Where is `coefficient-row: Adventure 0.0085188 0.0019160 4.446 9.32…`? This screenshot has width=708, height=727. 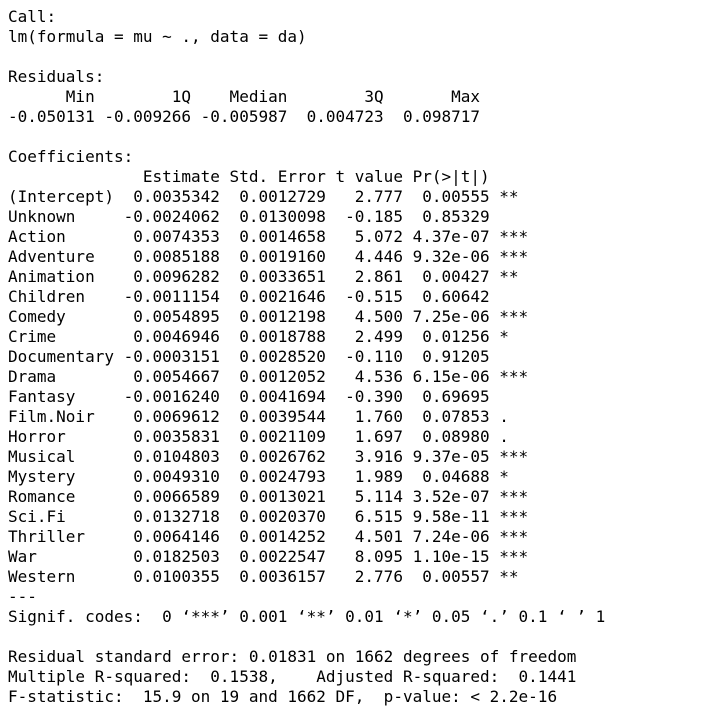 coefficient-row: Adventure 0.0085188 0.0019160 4.446 9.32… is located at coordinates (268, 256).